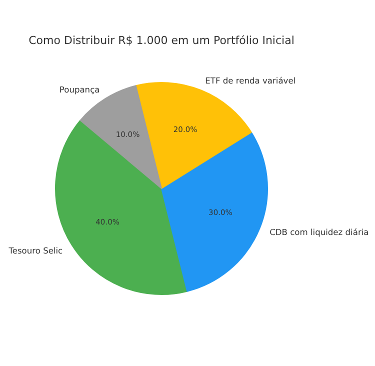 The height and width of the screenshot is (366, 375). Describe the element at coordinates (250, 80) in the screenshot. I see `slice-label: ETF de renda variável` at that location.